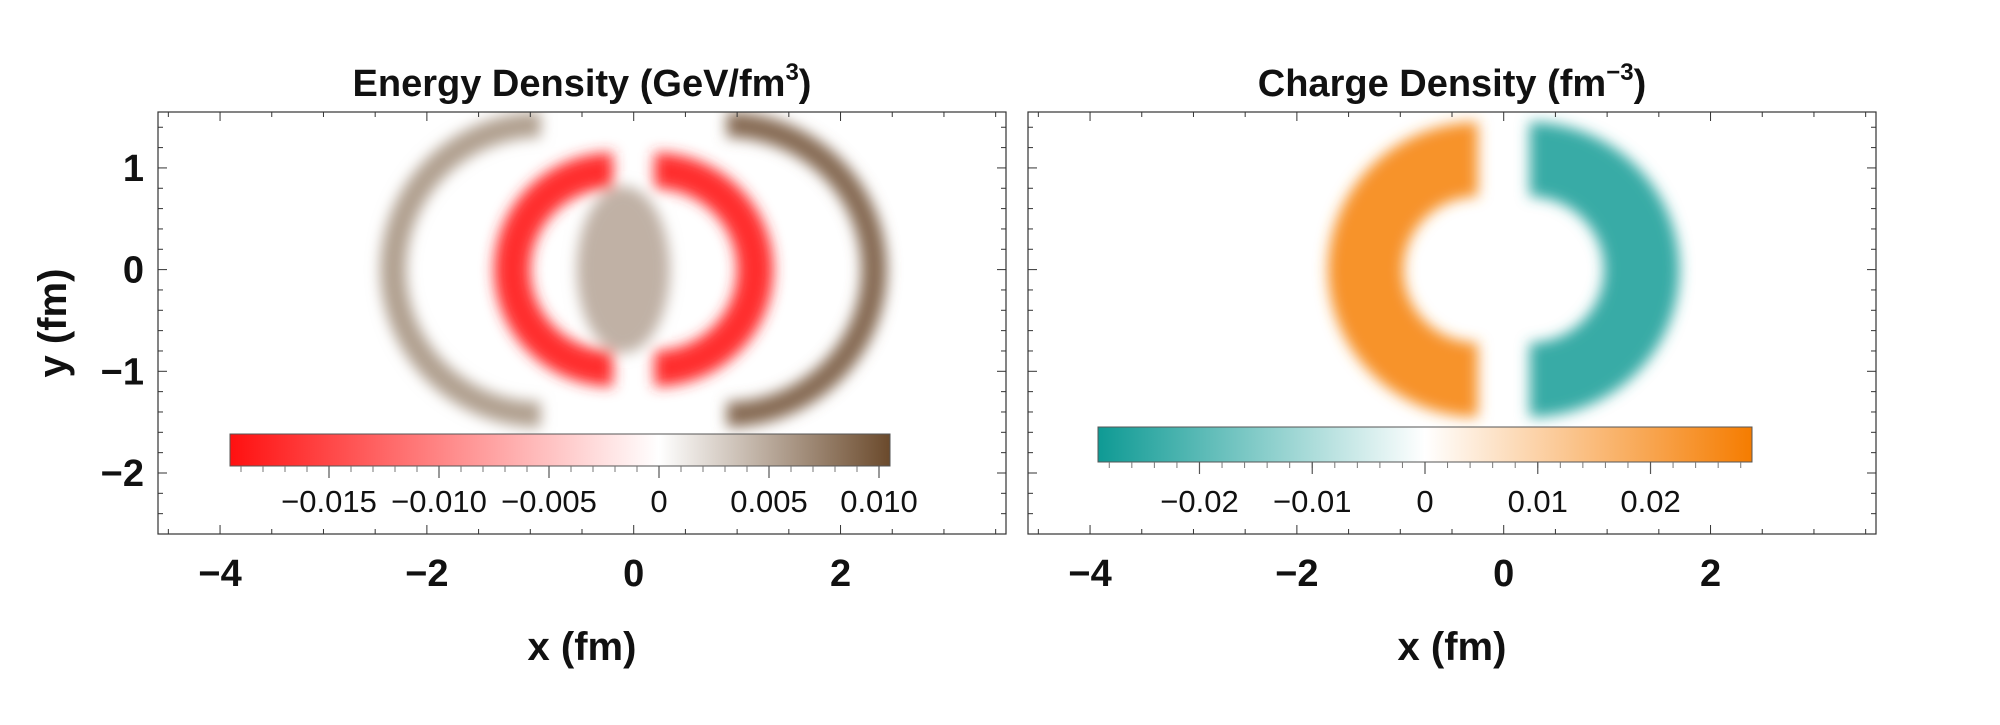 This screenshot has height=725, width=2000. What do you see at coordinates (133, 169) in the screenshot?
I see `y-tick-label: 1` at bounding box center [133, 169].